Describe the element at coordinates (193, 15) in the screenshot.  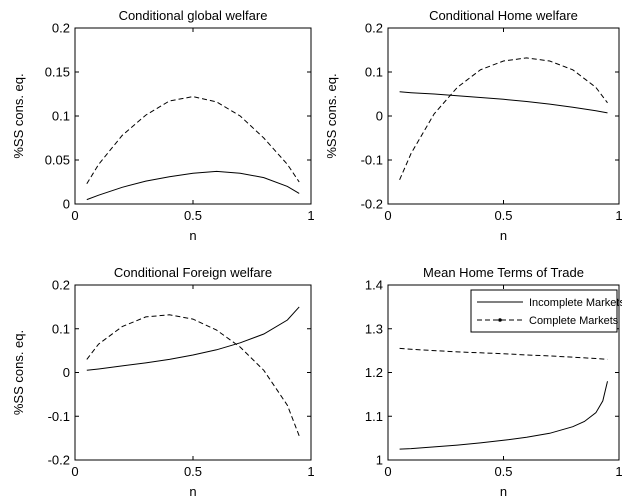
I see `chart-title: Conditional global welfare` at that location.